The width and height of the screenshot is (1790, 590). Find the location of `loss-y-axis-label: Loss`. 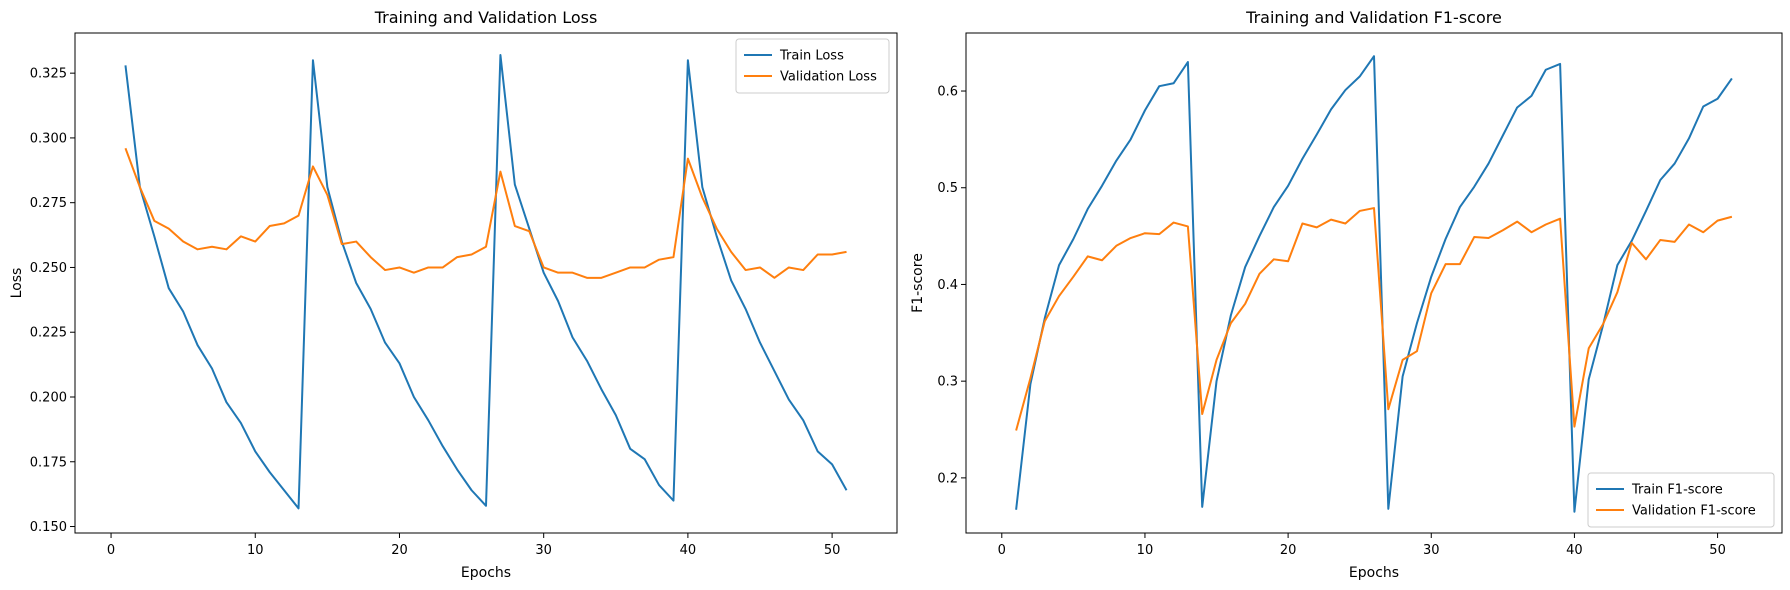

loss-y-axis-label: Loss is located at coordinates (17, 283).